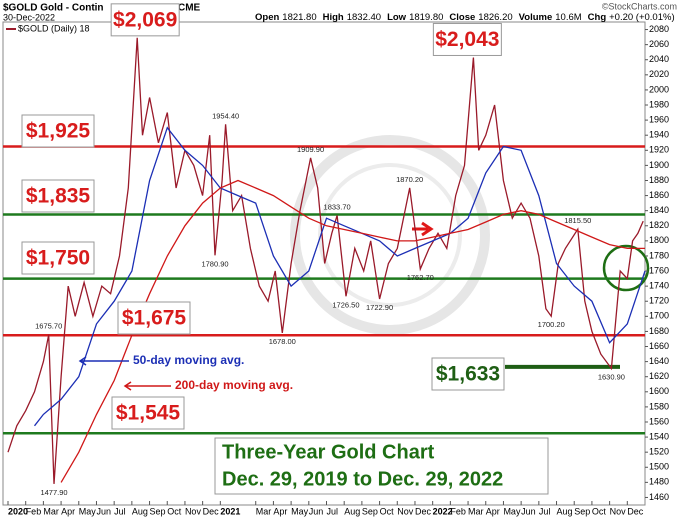 This screenshot has width=680, height=518. Describe the element at coordinates (299, 17) in the screenshot. I see `quote-value: 1821.80` at that location.